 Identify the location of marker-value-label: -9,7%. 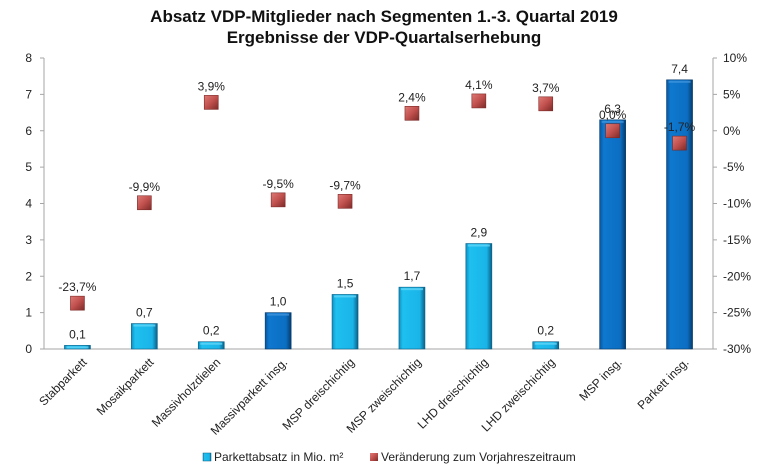
(345, 185).